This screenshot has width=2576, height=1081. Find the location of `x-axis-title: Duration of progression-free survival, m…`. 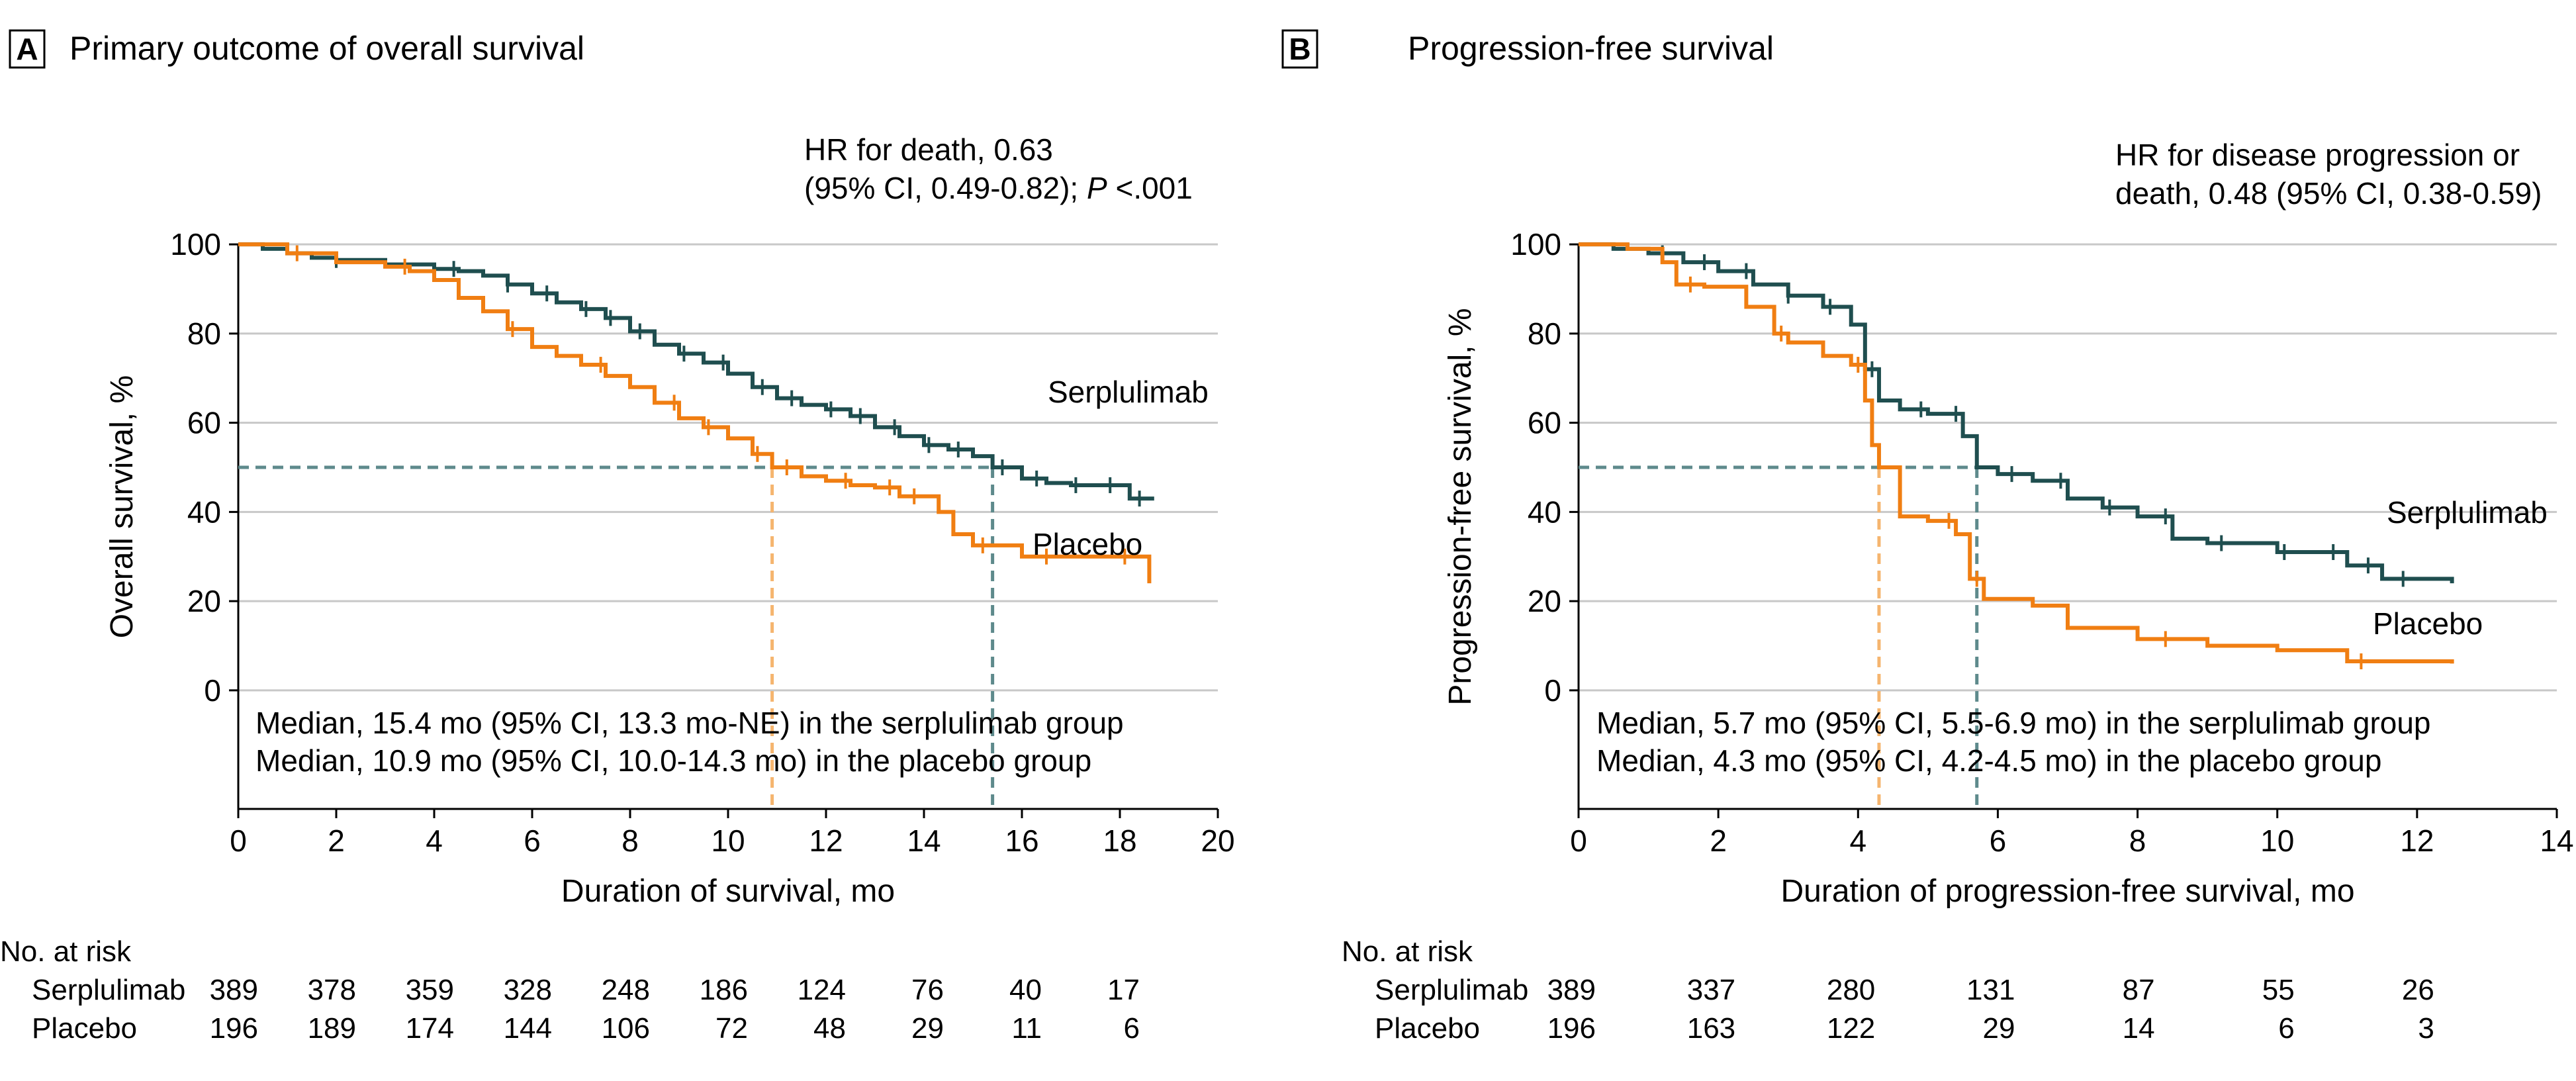

x-axis-title: Duration of progression-free survival, m… is located at coordinates (2067, 891).